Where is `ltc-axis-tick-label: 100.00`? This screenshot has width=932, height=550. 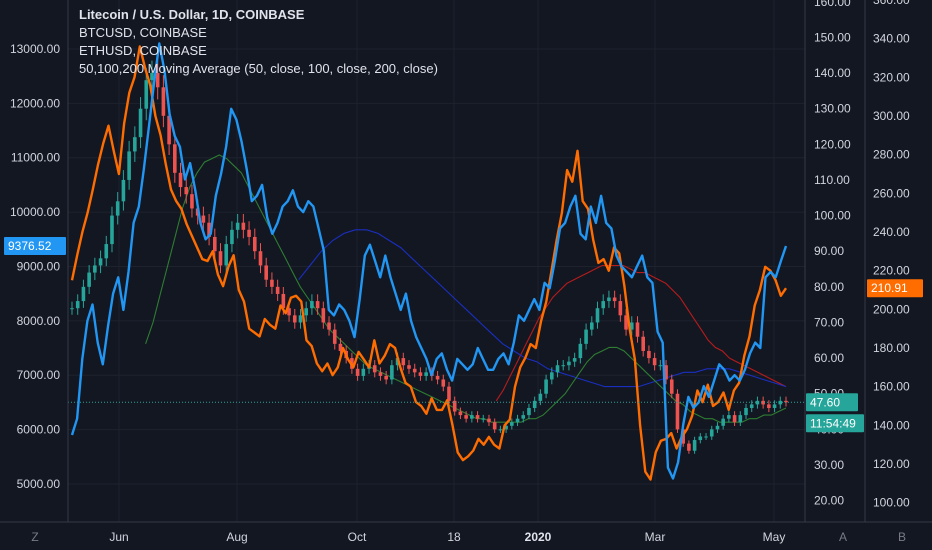
ltc-axis-tick-label: 100.00 is located at coordinates (832, 216).